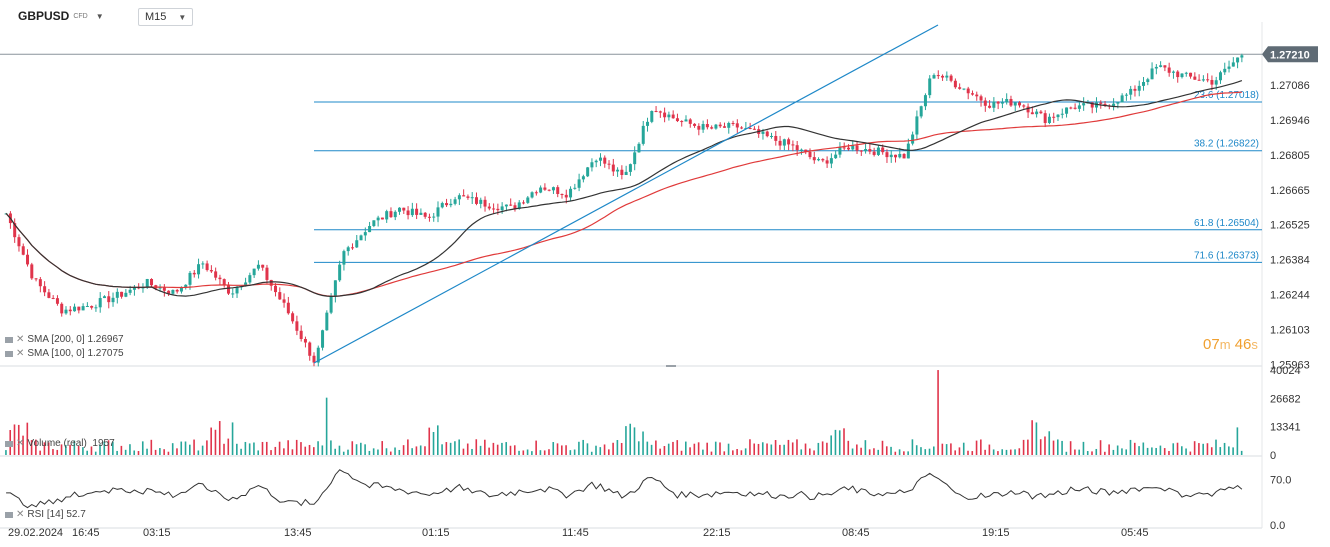  Describe the element at coordinates (60, 443) in the screenshot. I see `volume-legend: ✕ Volume (real) 1957` at that location.